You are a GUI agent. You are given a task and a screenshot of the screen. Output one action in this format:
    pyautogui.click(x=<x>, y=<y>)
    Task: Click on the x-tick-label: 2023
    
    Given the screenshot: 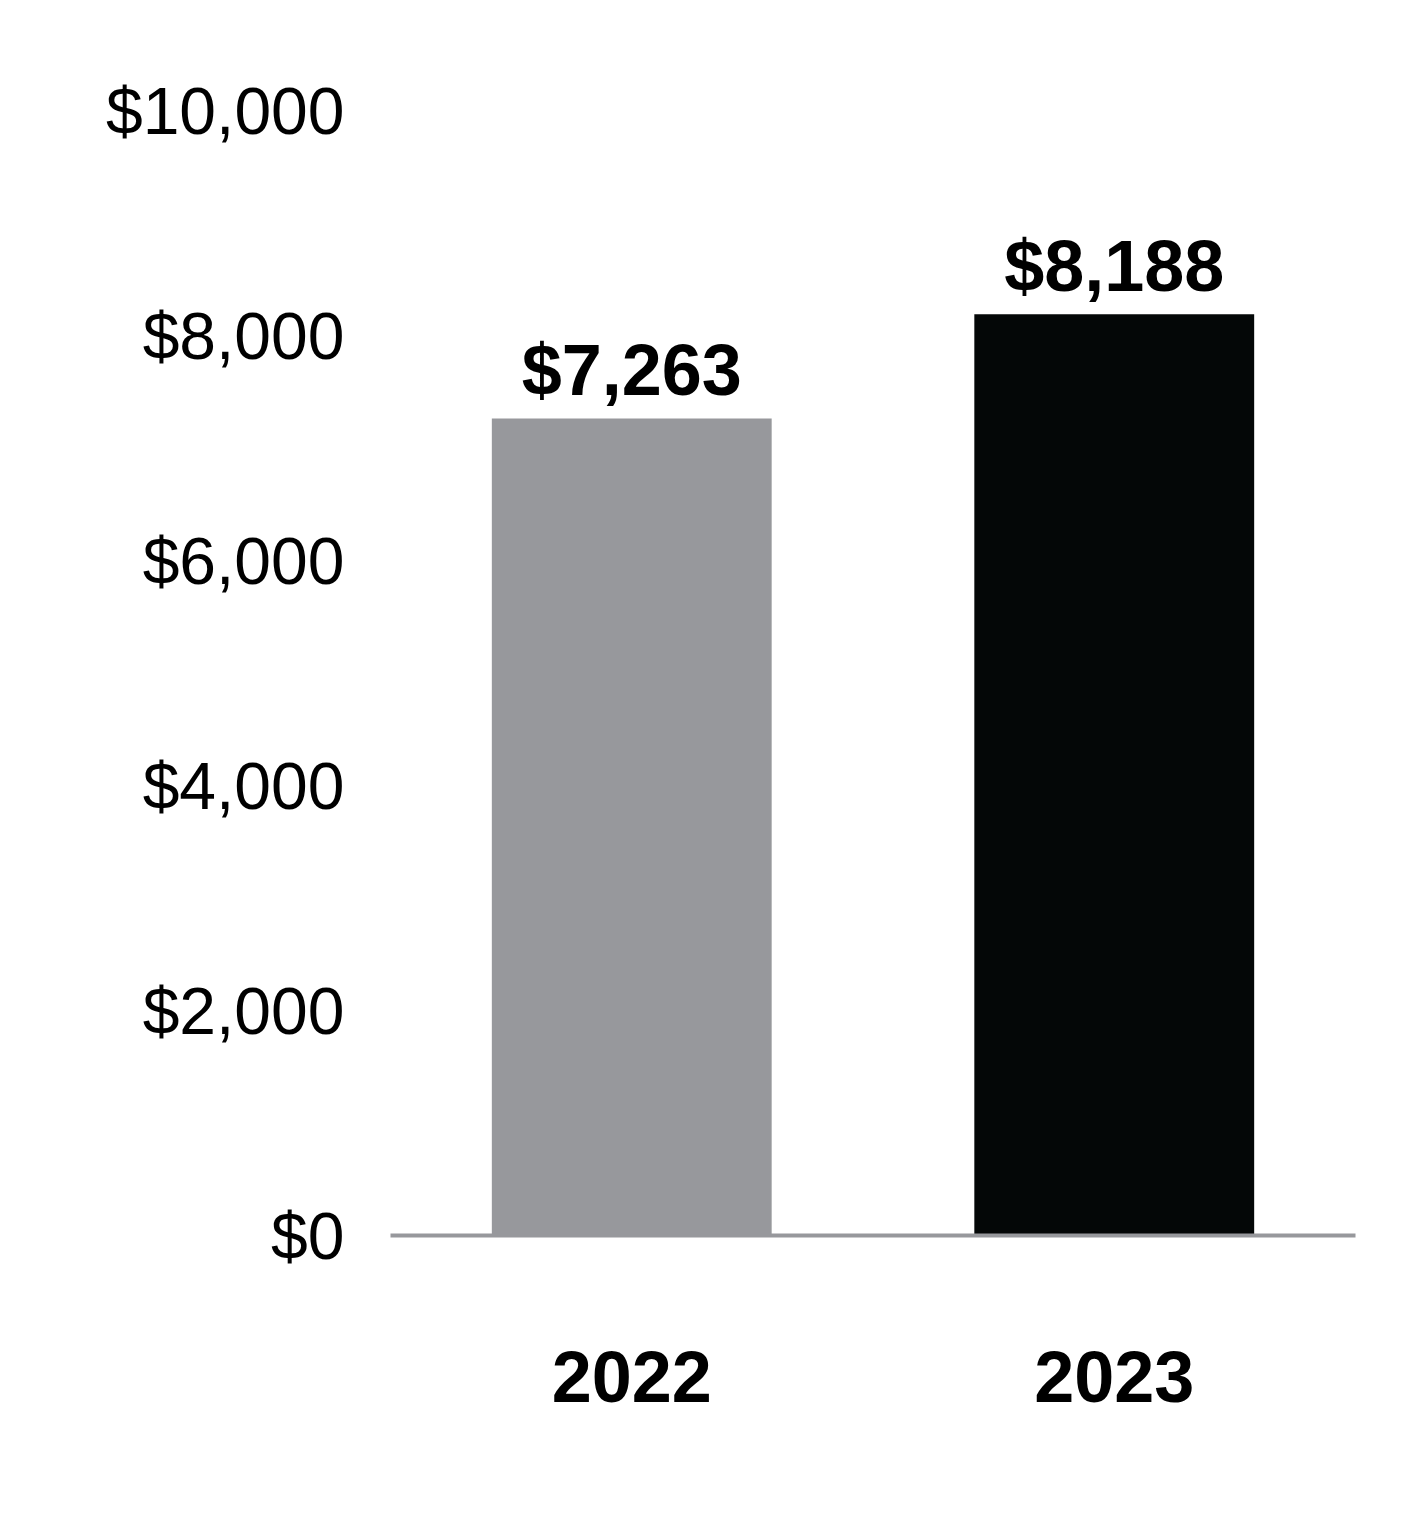 What is the action you would take?
    pyautogui.click(x=1114, y=1376)
    